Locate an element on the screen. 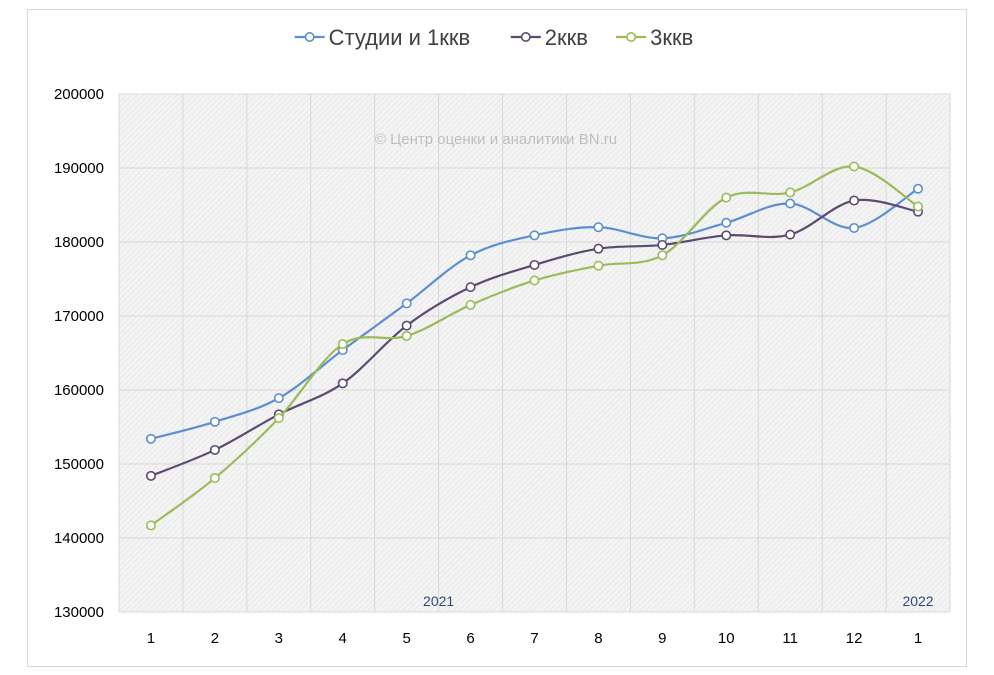 The image size is (994, 675). x-tick-label: 11 is located at coordinates (790, 638).